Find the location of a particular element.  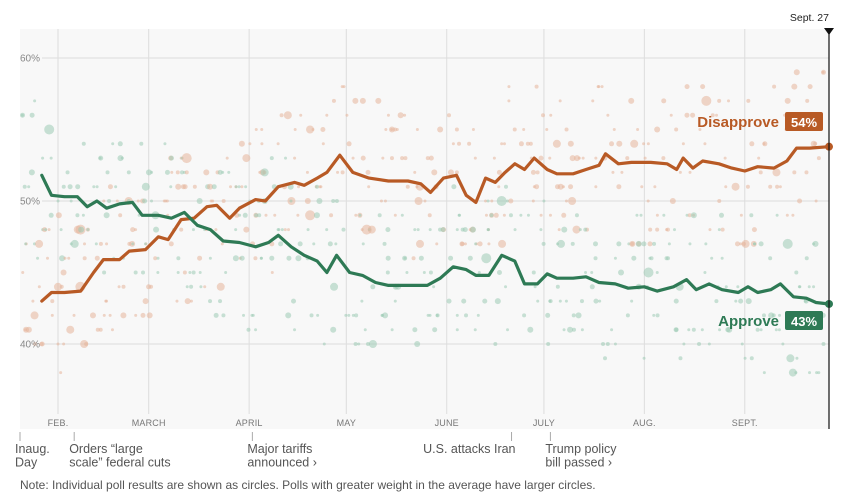

annotation-text: Major tariffs is located at coordinates (279, 449).